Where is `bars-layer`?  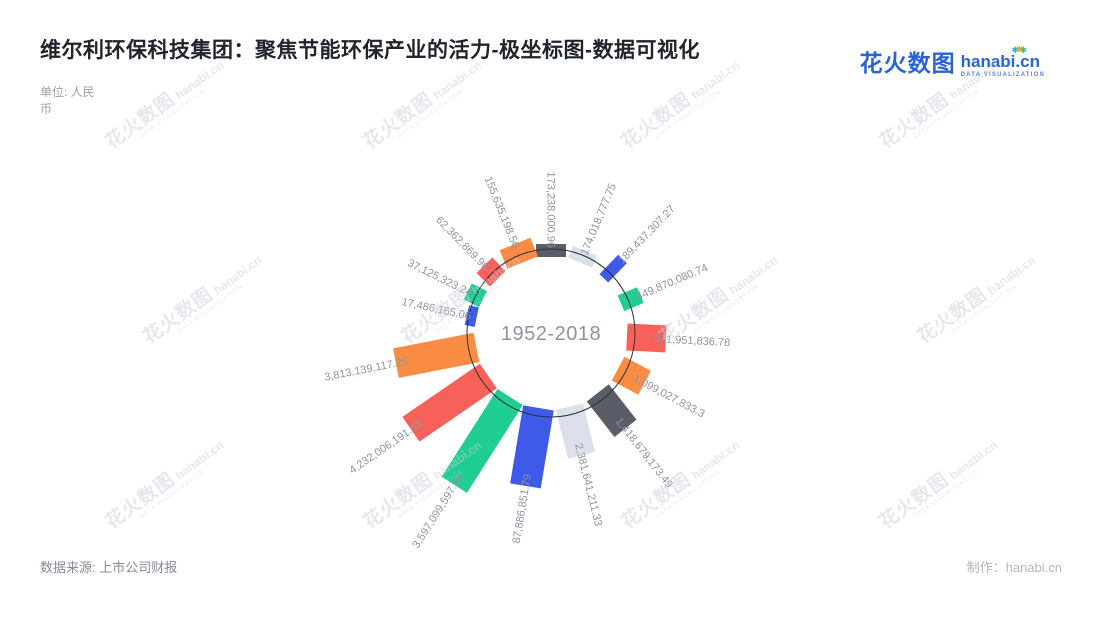
bars-layer is located at coordinates (530, 365).